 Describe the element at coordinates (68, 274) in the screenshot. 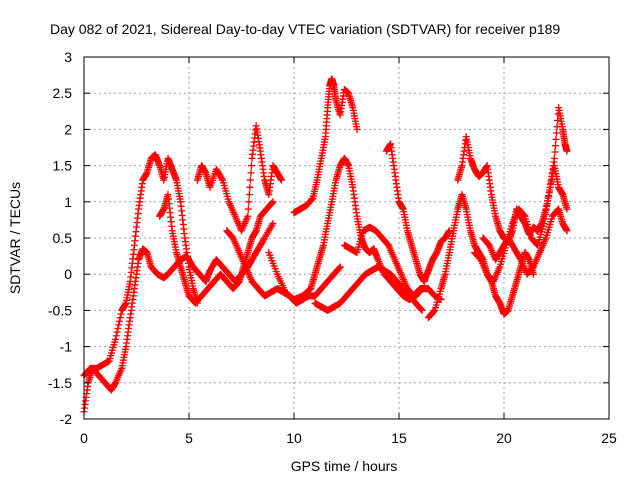

I see `y-tick-label: 0` at that location.